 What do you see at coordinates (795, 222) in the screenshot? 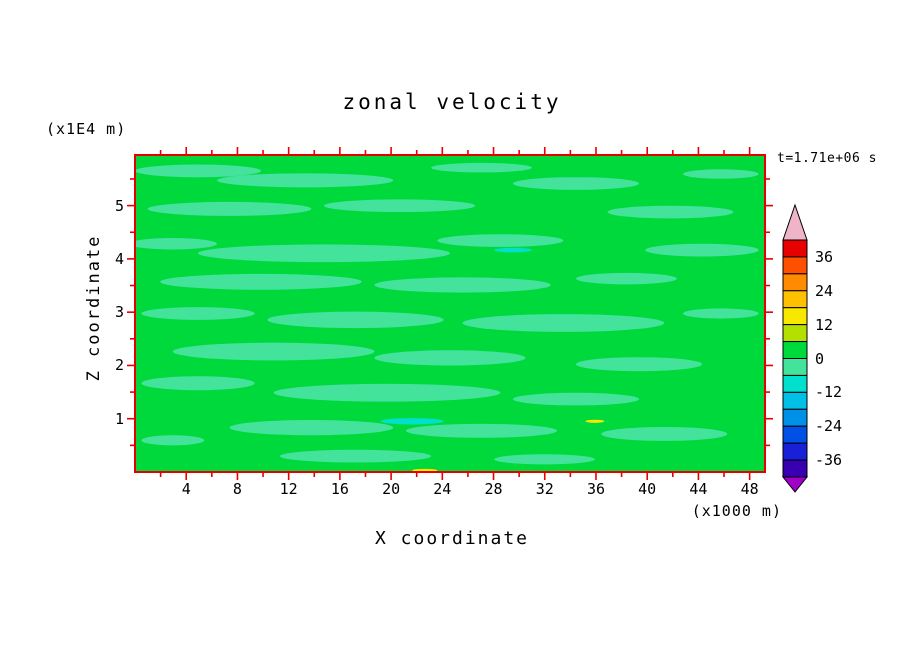
I see `colorbar-over-arrow` at bounding box center [795, 222].